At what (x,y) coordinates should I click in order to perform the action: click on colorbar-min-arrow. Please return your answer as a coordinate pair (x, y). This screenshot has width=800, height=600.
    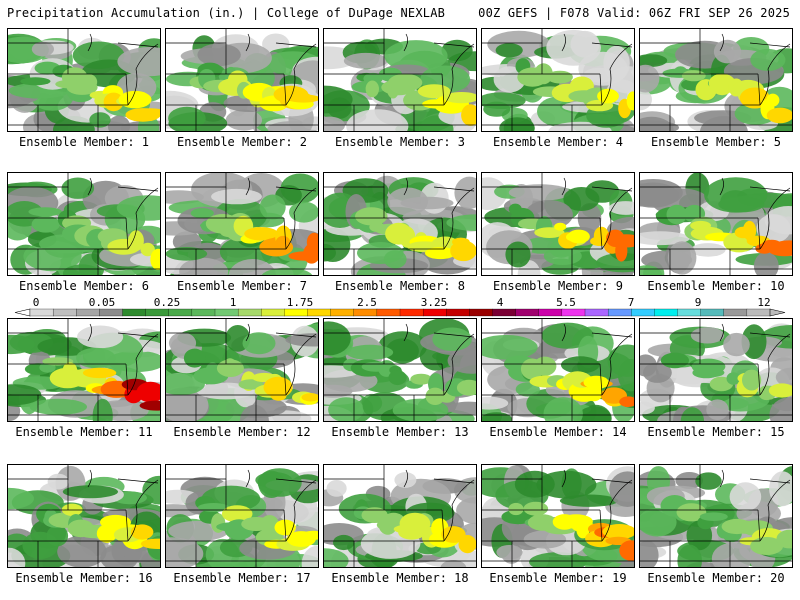
    Looking at the image, I should click on (22, 312).